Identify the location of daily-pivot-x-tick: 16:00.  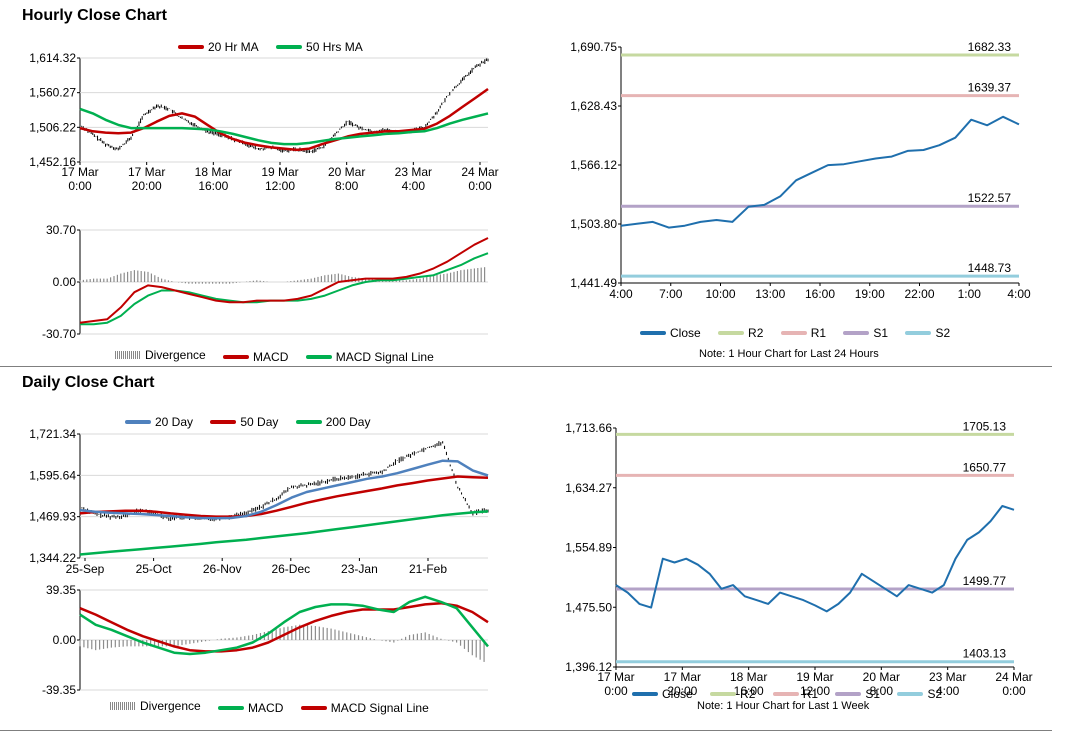
(749, 691).